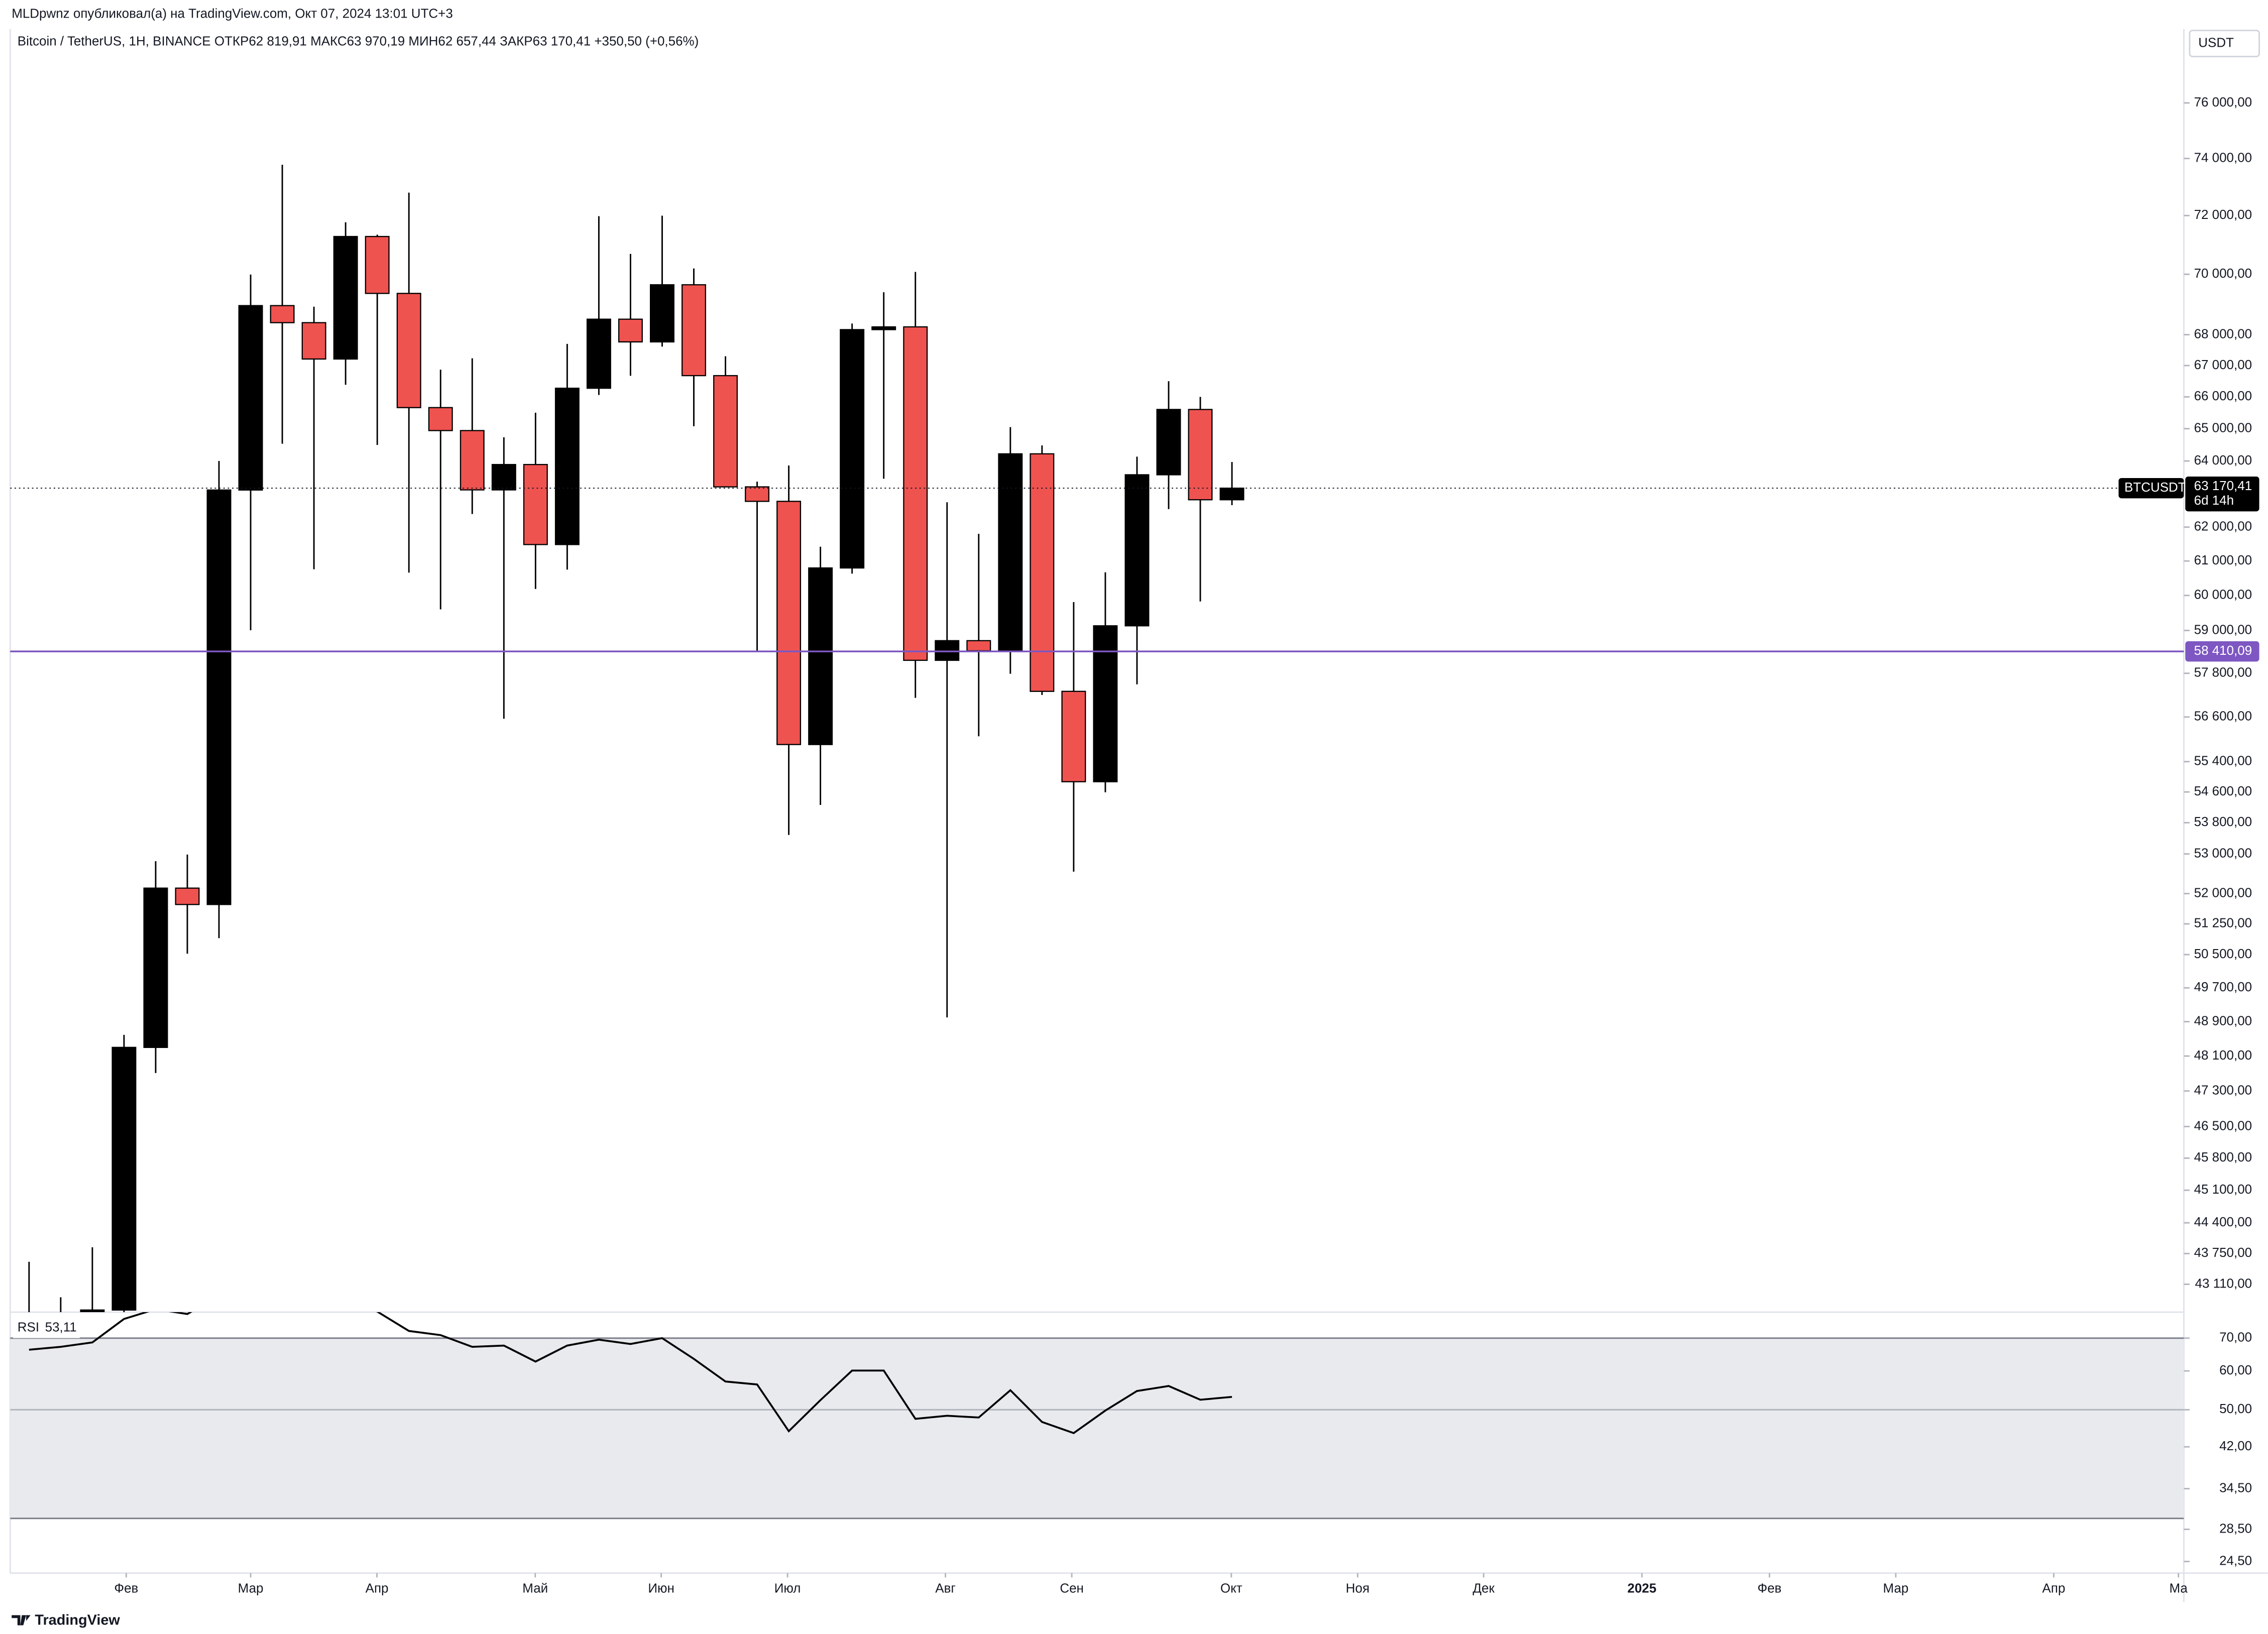 Image resolution: width=2268 pixels, height=1634 pixels. Describe the element at coordinates (2223, 594) in the screenshot. I see `y-tick-label: 60 000,00` at that location.